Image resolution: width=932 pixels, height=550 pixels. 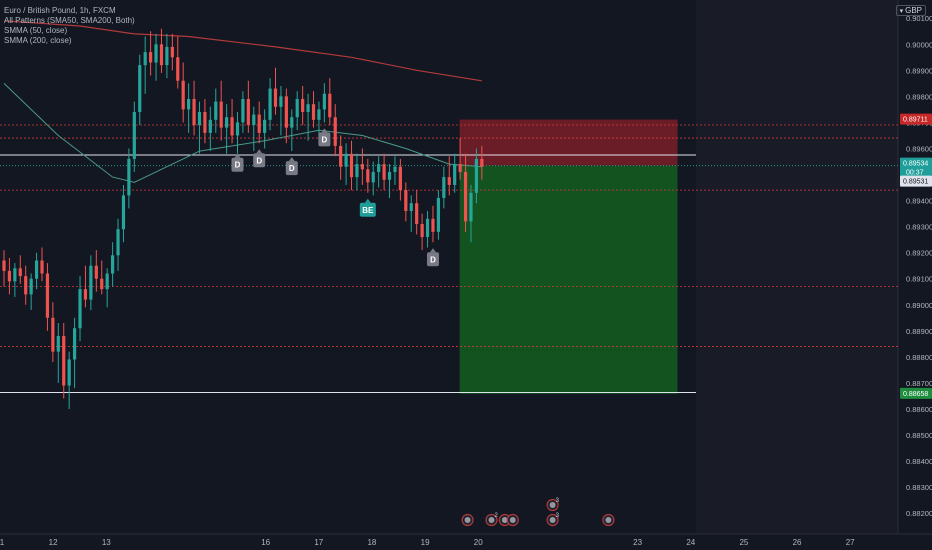 What do you see at coordinates (919, 279) in the screenshot?
I see `y-tick-label-10: 0.89100` at bounding box center [919, 279].